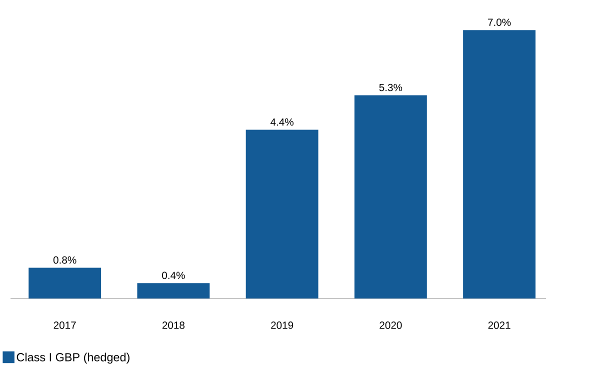  What do you see at coordinates (499, 22) in the screenshot?
I see `data-label: 7.0%` at bounding box center [499, 22].